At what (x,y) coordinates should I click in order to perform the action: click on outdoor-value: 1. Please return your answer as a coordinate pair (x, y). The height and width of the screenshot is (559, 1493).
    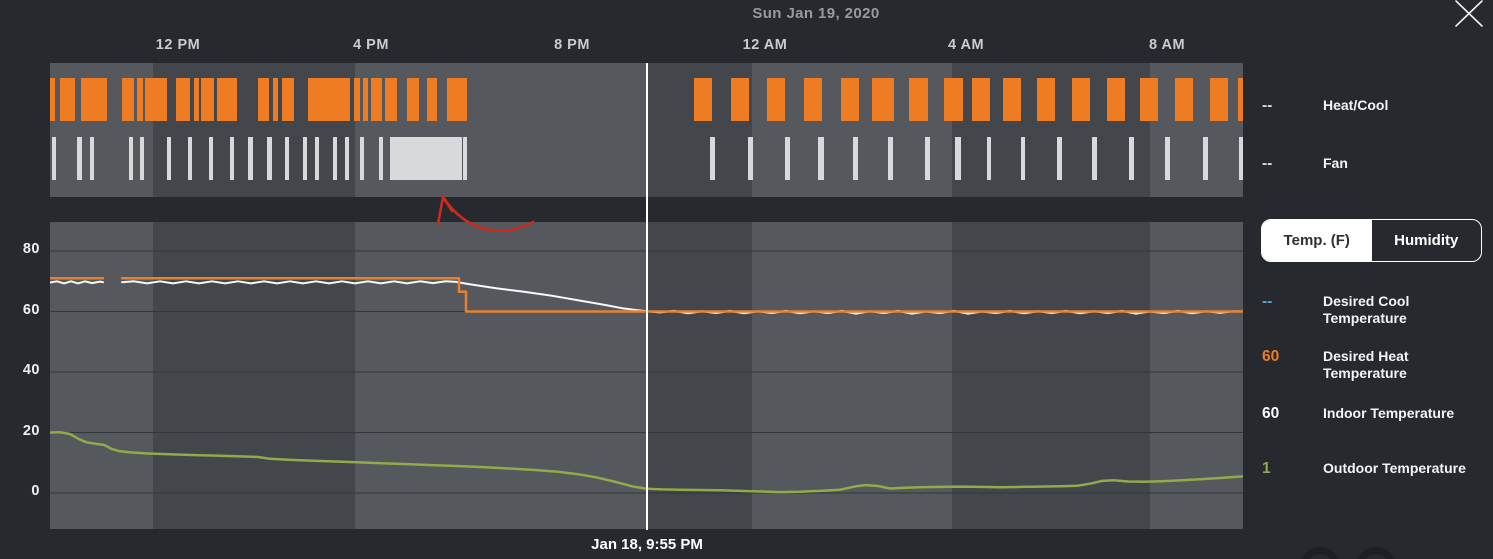
    Looking at the image, I should click on (1266, 468).